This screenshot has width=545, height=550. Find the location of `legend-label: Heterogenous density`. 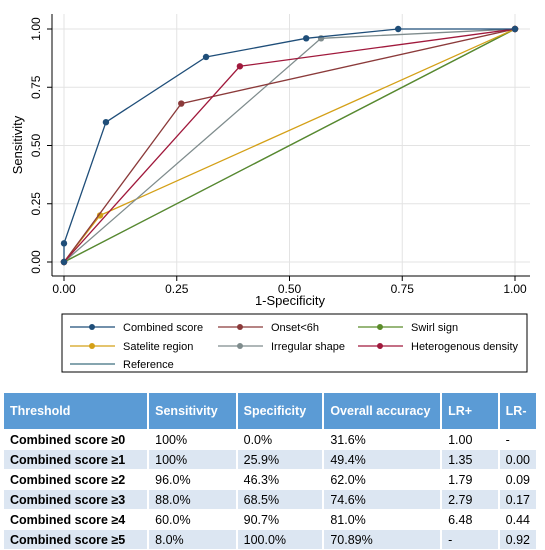

legend-label: Heterogenous density is located at coordinates (465, 347).